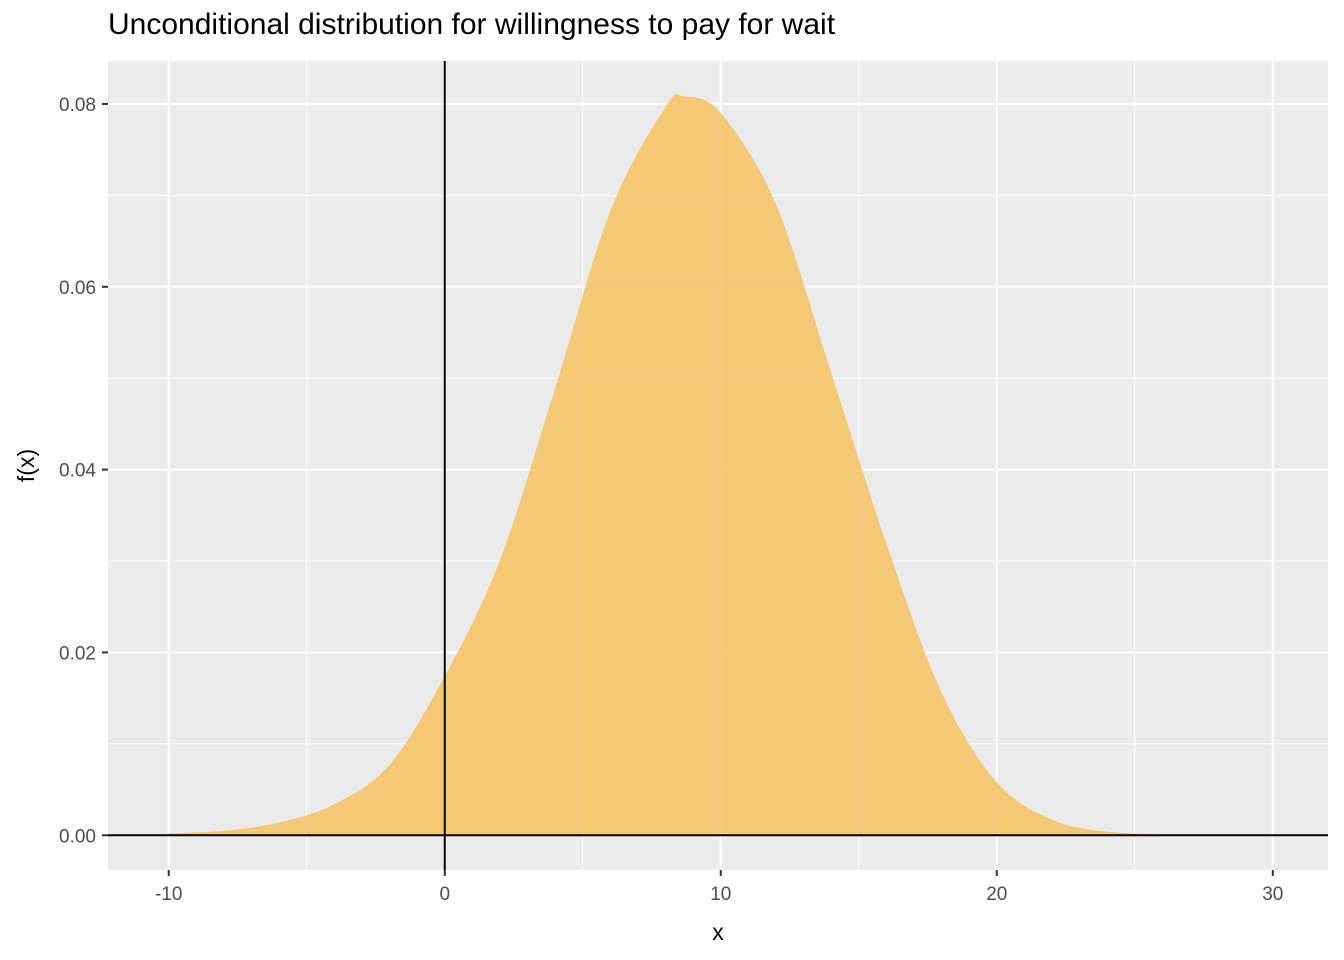 Image resolution: width=1344 pixels, height=960 pixels. What do you see at coordinates (77, 471) in the screenshot?
I see `y-tick-label: 0.04` at bounding box center [77, 471].